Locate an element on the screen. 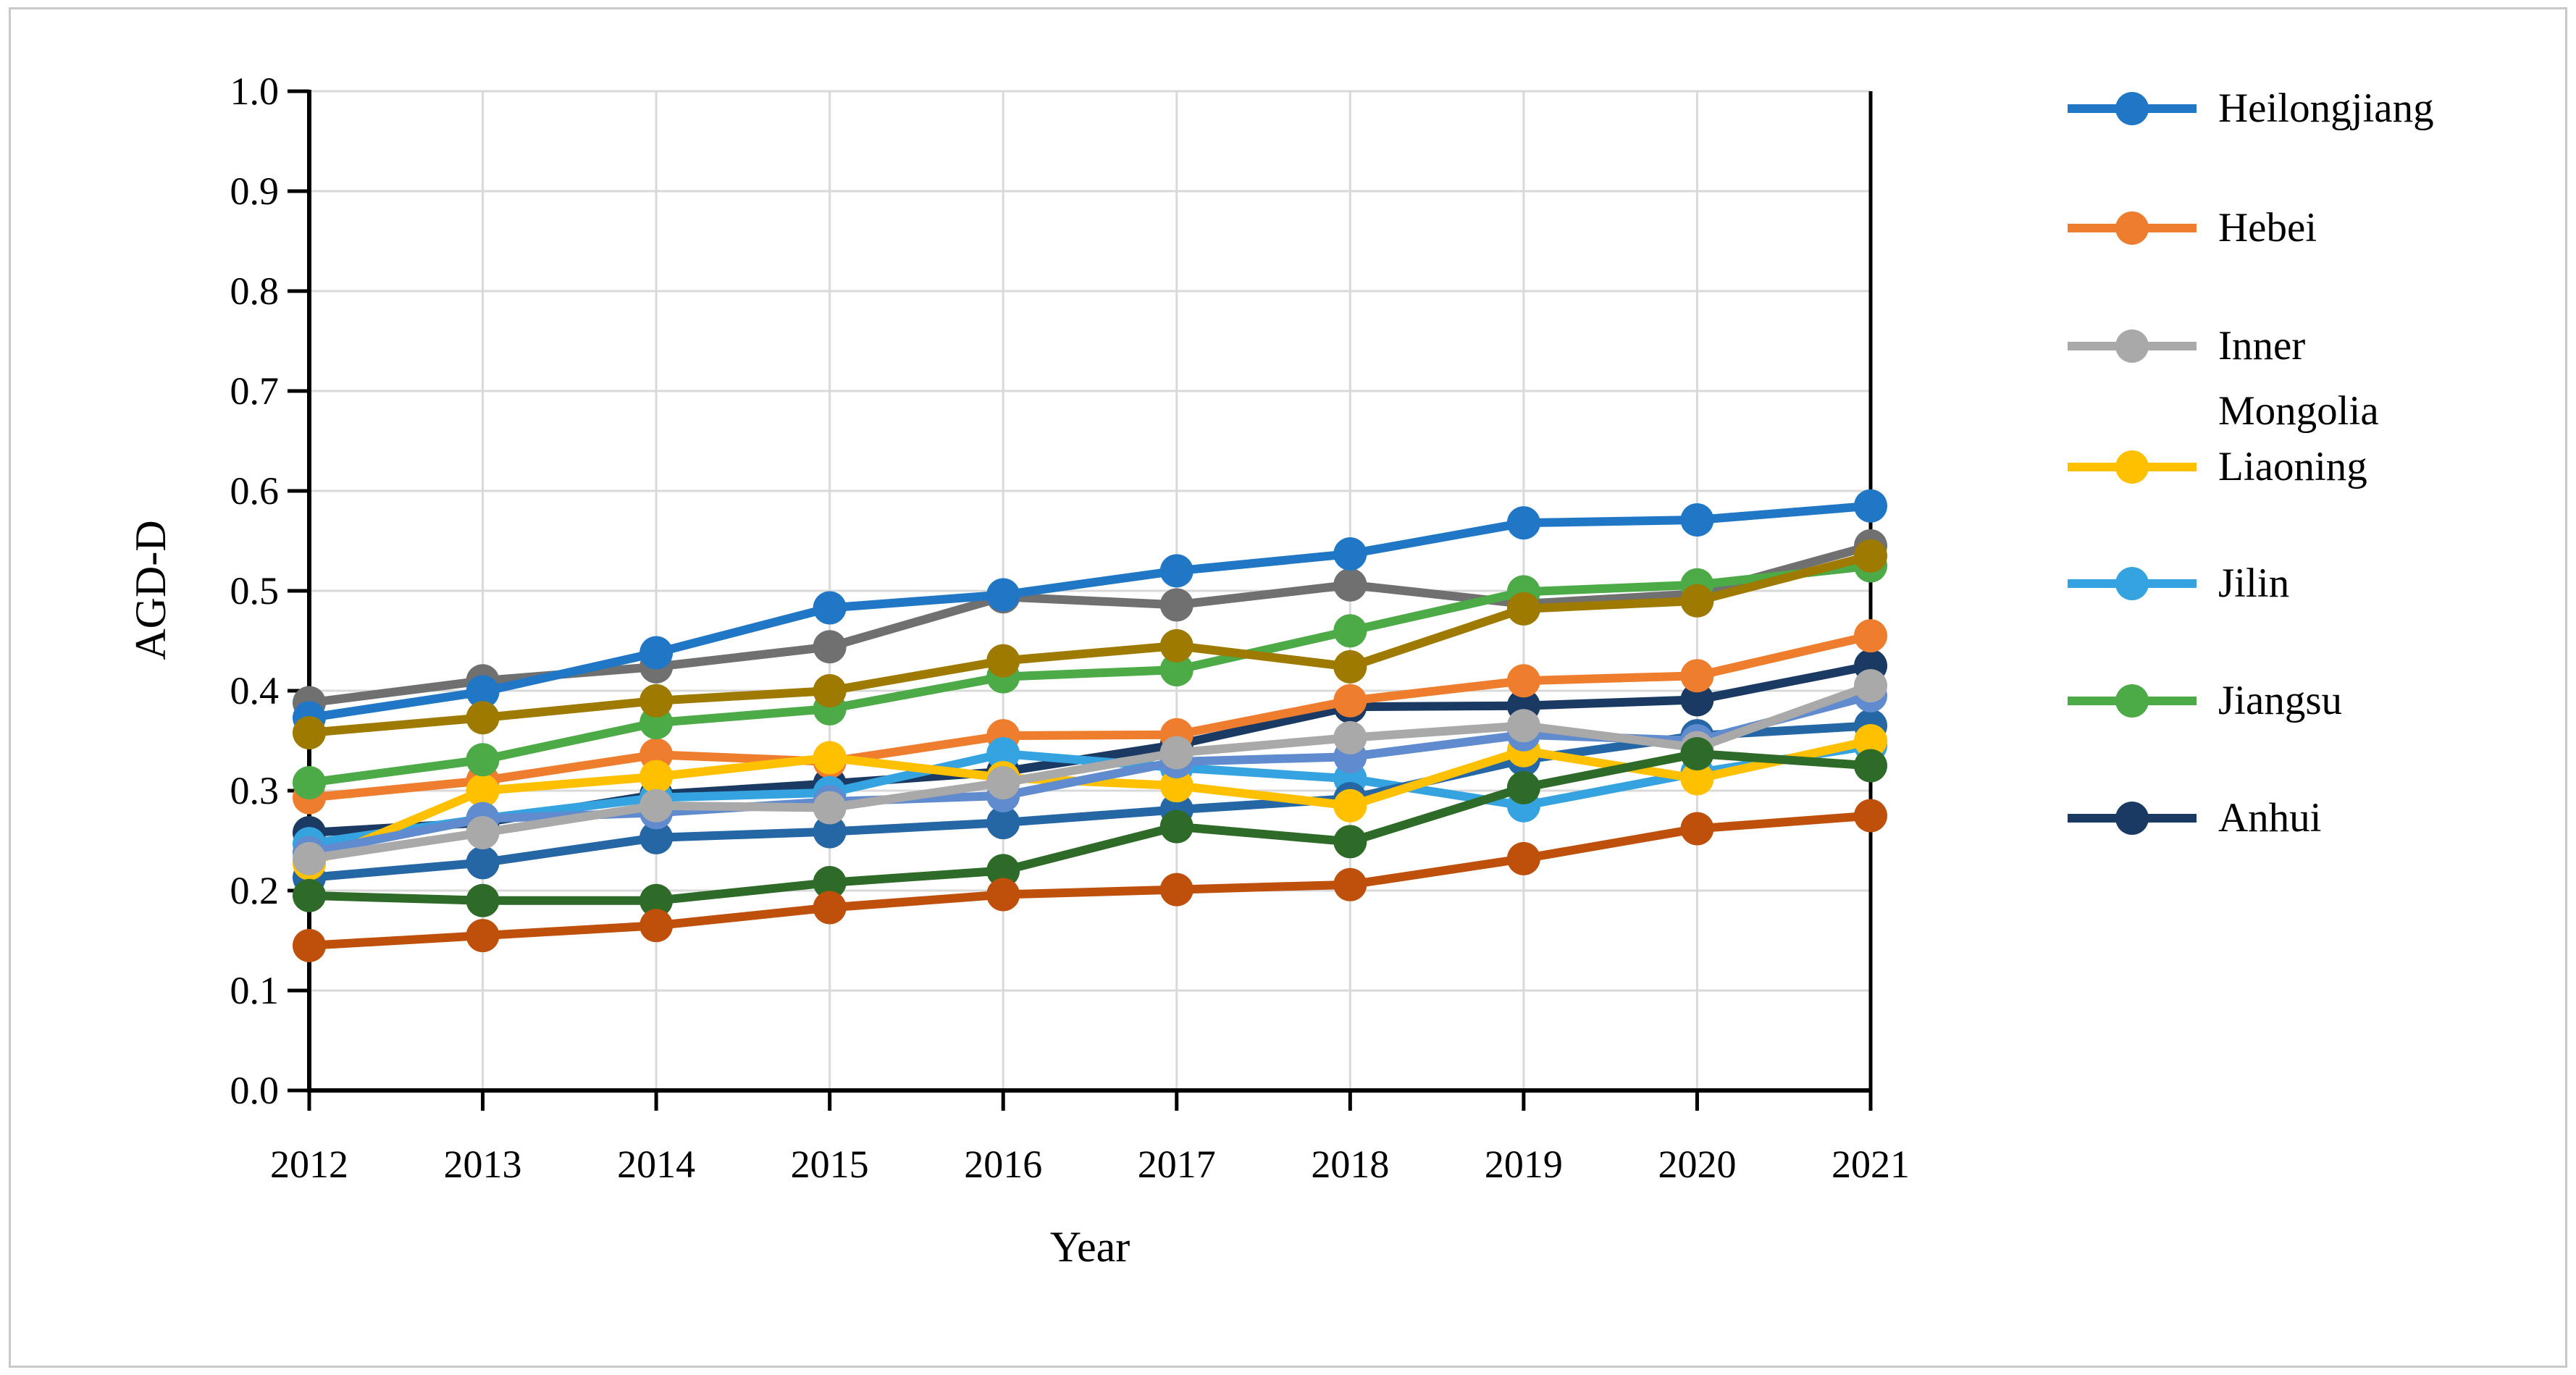  data-point-inner-mongolia-2019 is located at coordinates (1523, 726).